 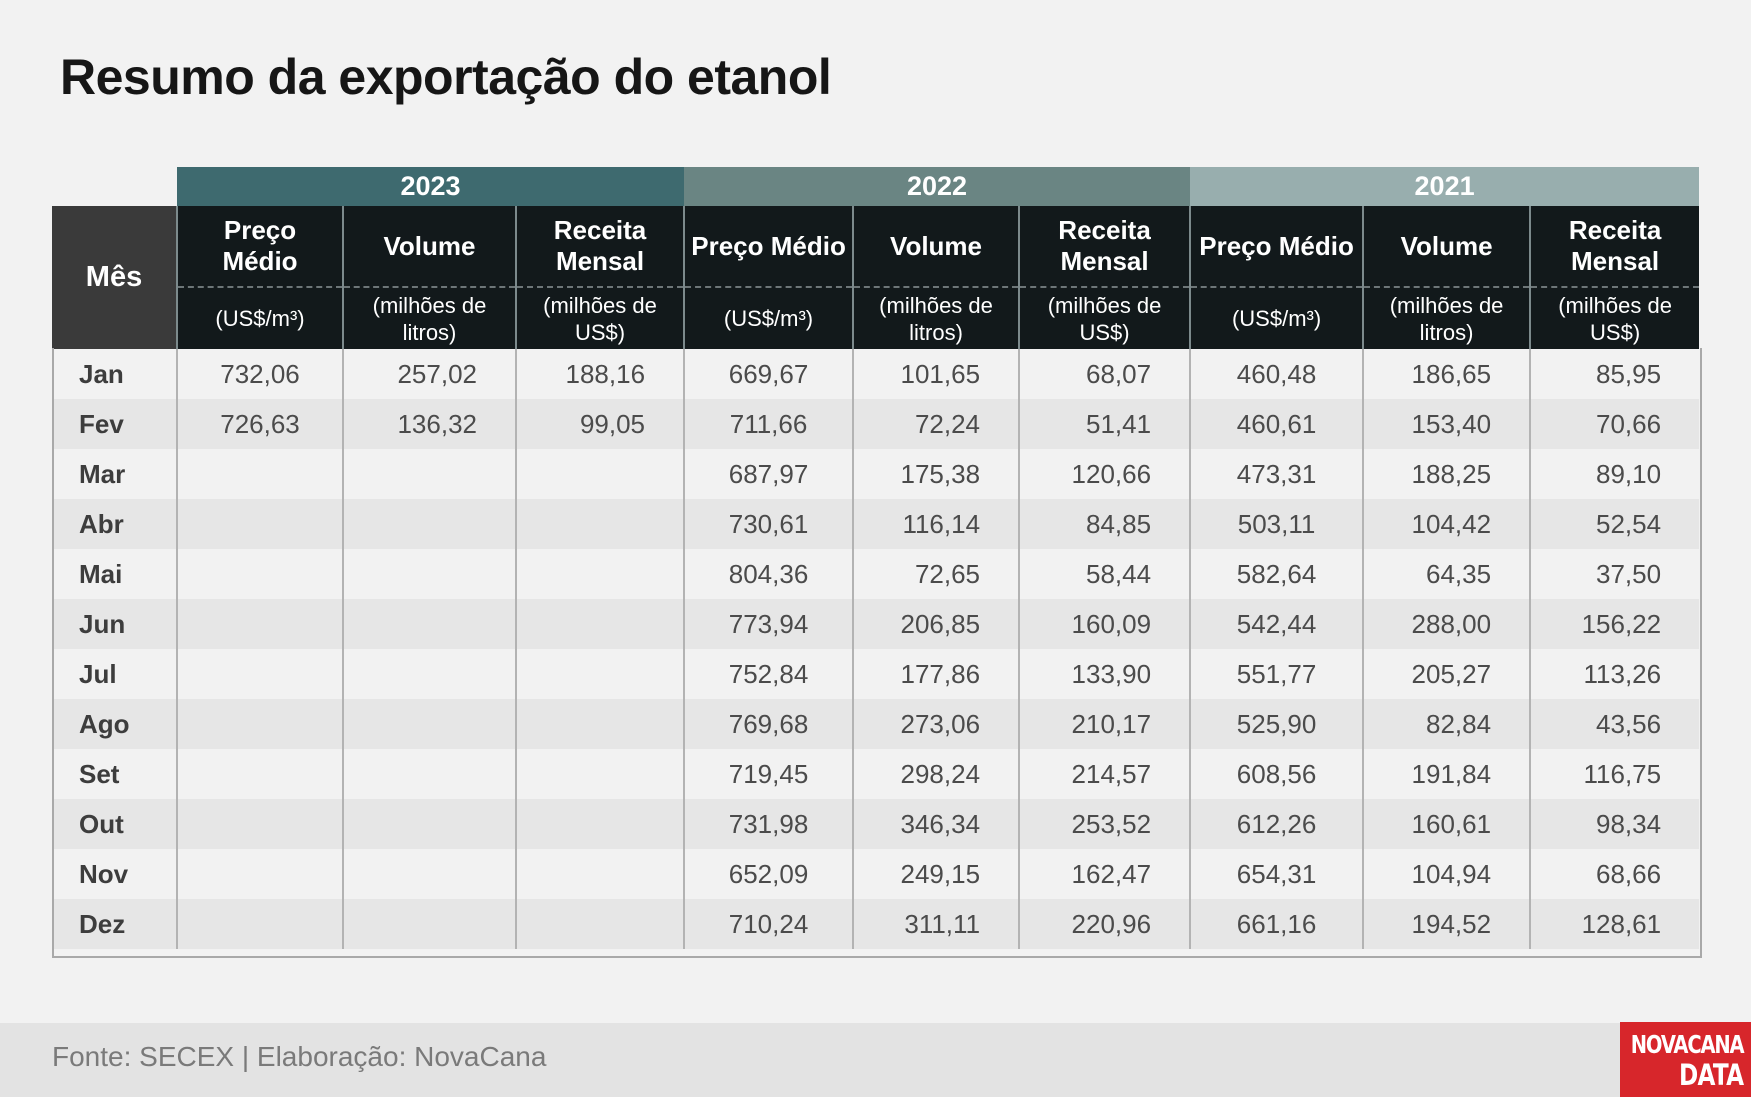 I want to click on column-header-unit: (US$/m³), so click(x=1276, y=318).